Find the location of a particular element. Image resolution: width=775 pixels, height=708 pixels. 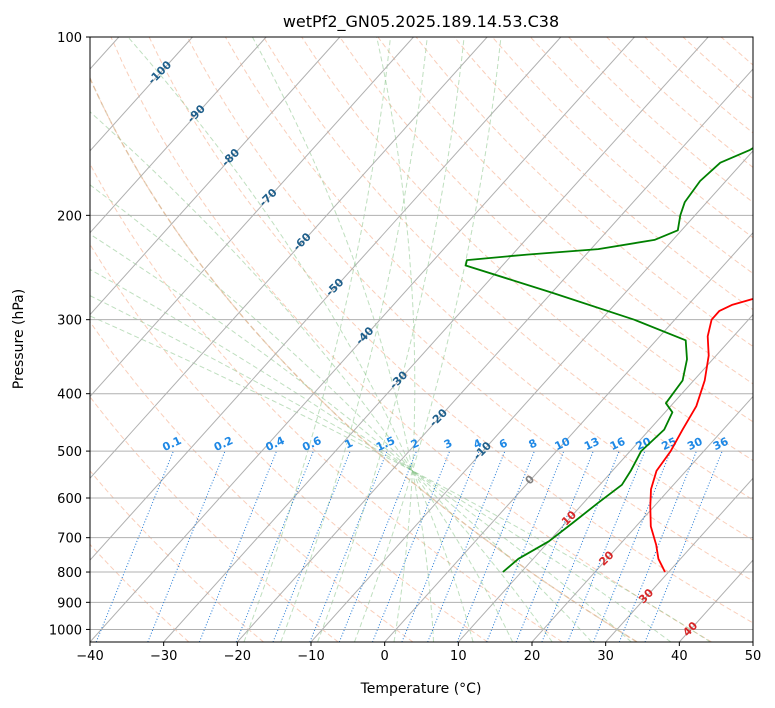

mixing-ratio-label: 25 is located at coordinates (668, 444).